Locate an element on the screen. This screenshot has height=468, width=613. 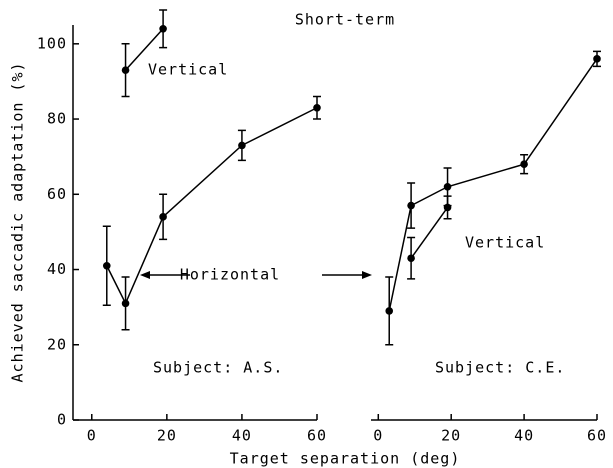
chart-title: Short-term is located at coordinates (345, 20).